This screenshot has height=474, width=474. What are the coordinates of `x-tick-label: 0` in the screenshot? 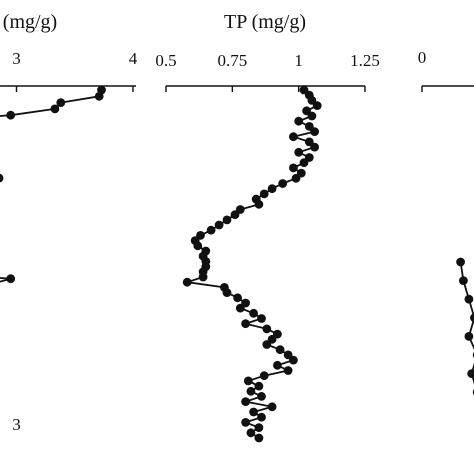 It's located at (422, 57).